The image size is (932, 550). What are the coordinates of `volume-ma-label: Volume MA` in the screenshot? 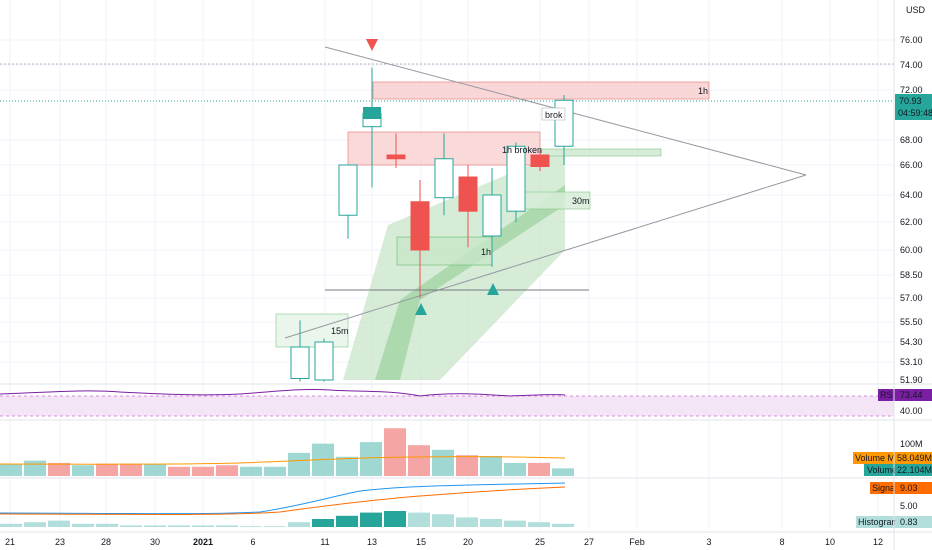 It's located at (878, 458).